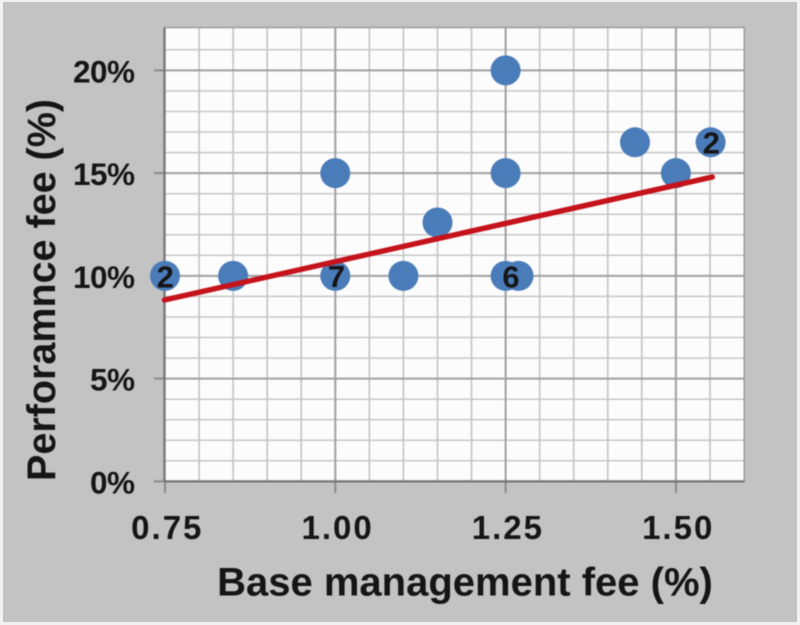  I want to click on svg-text: 15%, so click(104, 174).